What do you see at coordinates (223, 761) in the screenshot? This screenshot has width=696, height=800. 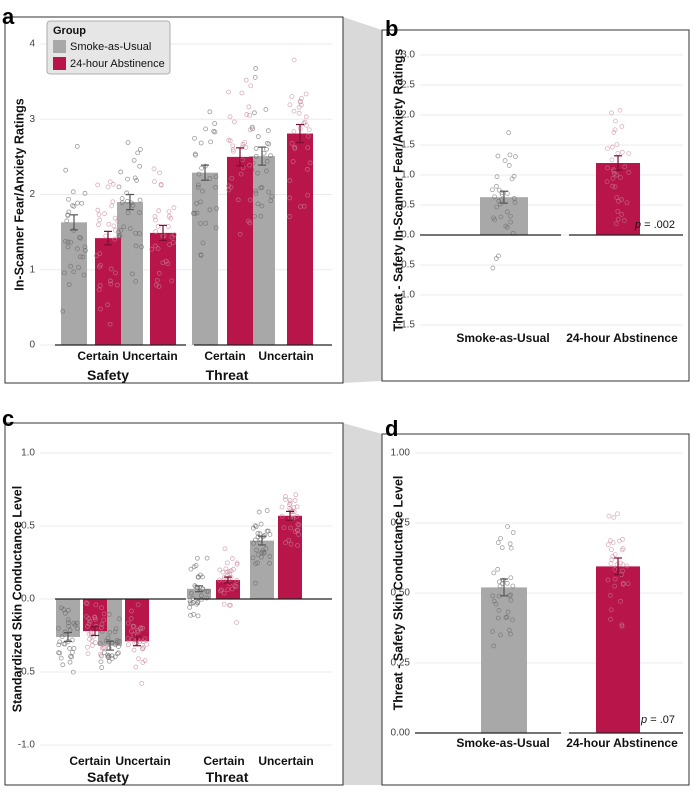 I see `category-label: Certain` at bounding box center [223, 761].